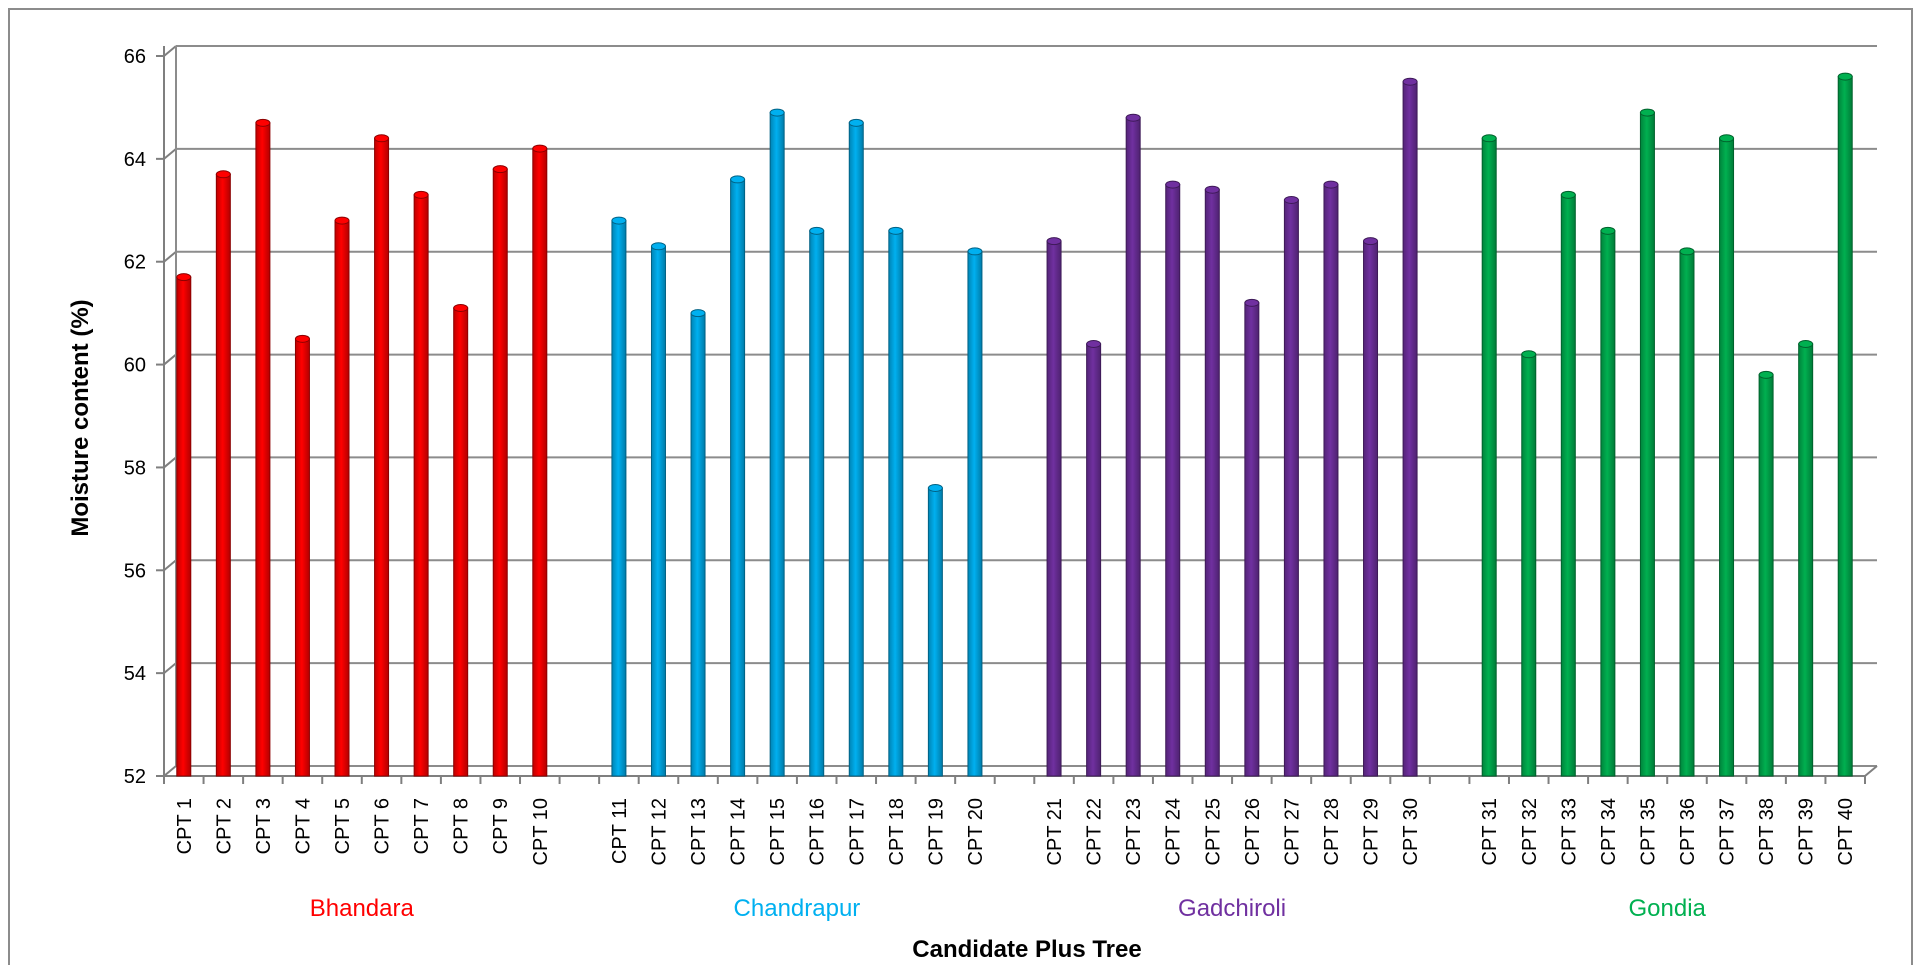 The height and width of the screenshot is (965, 1919). Describe the element at coordinates (135, 571) in the screenshot. I see `y-tick-label: 56` at that location.